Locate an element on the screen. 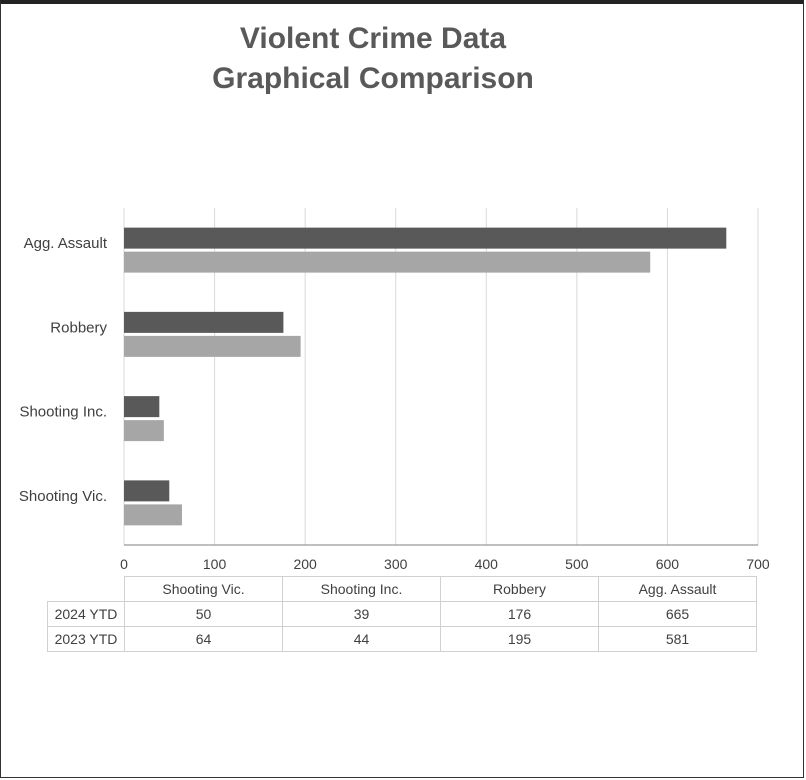 Image resolution: width=806 pixels, height=780 pixels. table-row: 2023 YTD 64 44 195 581 is located at coordinates (402, 639).